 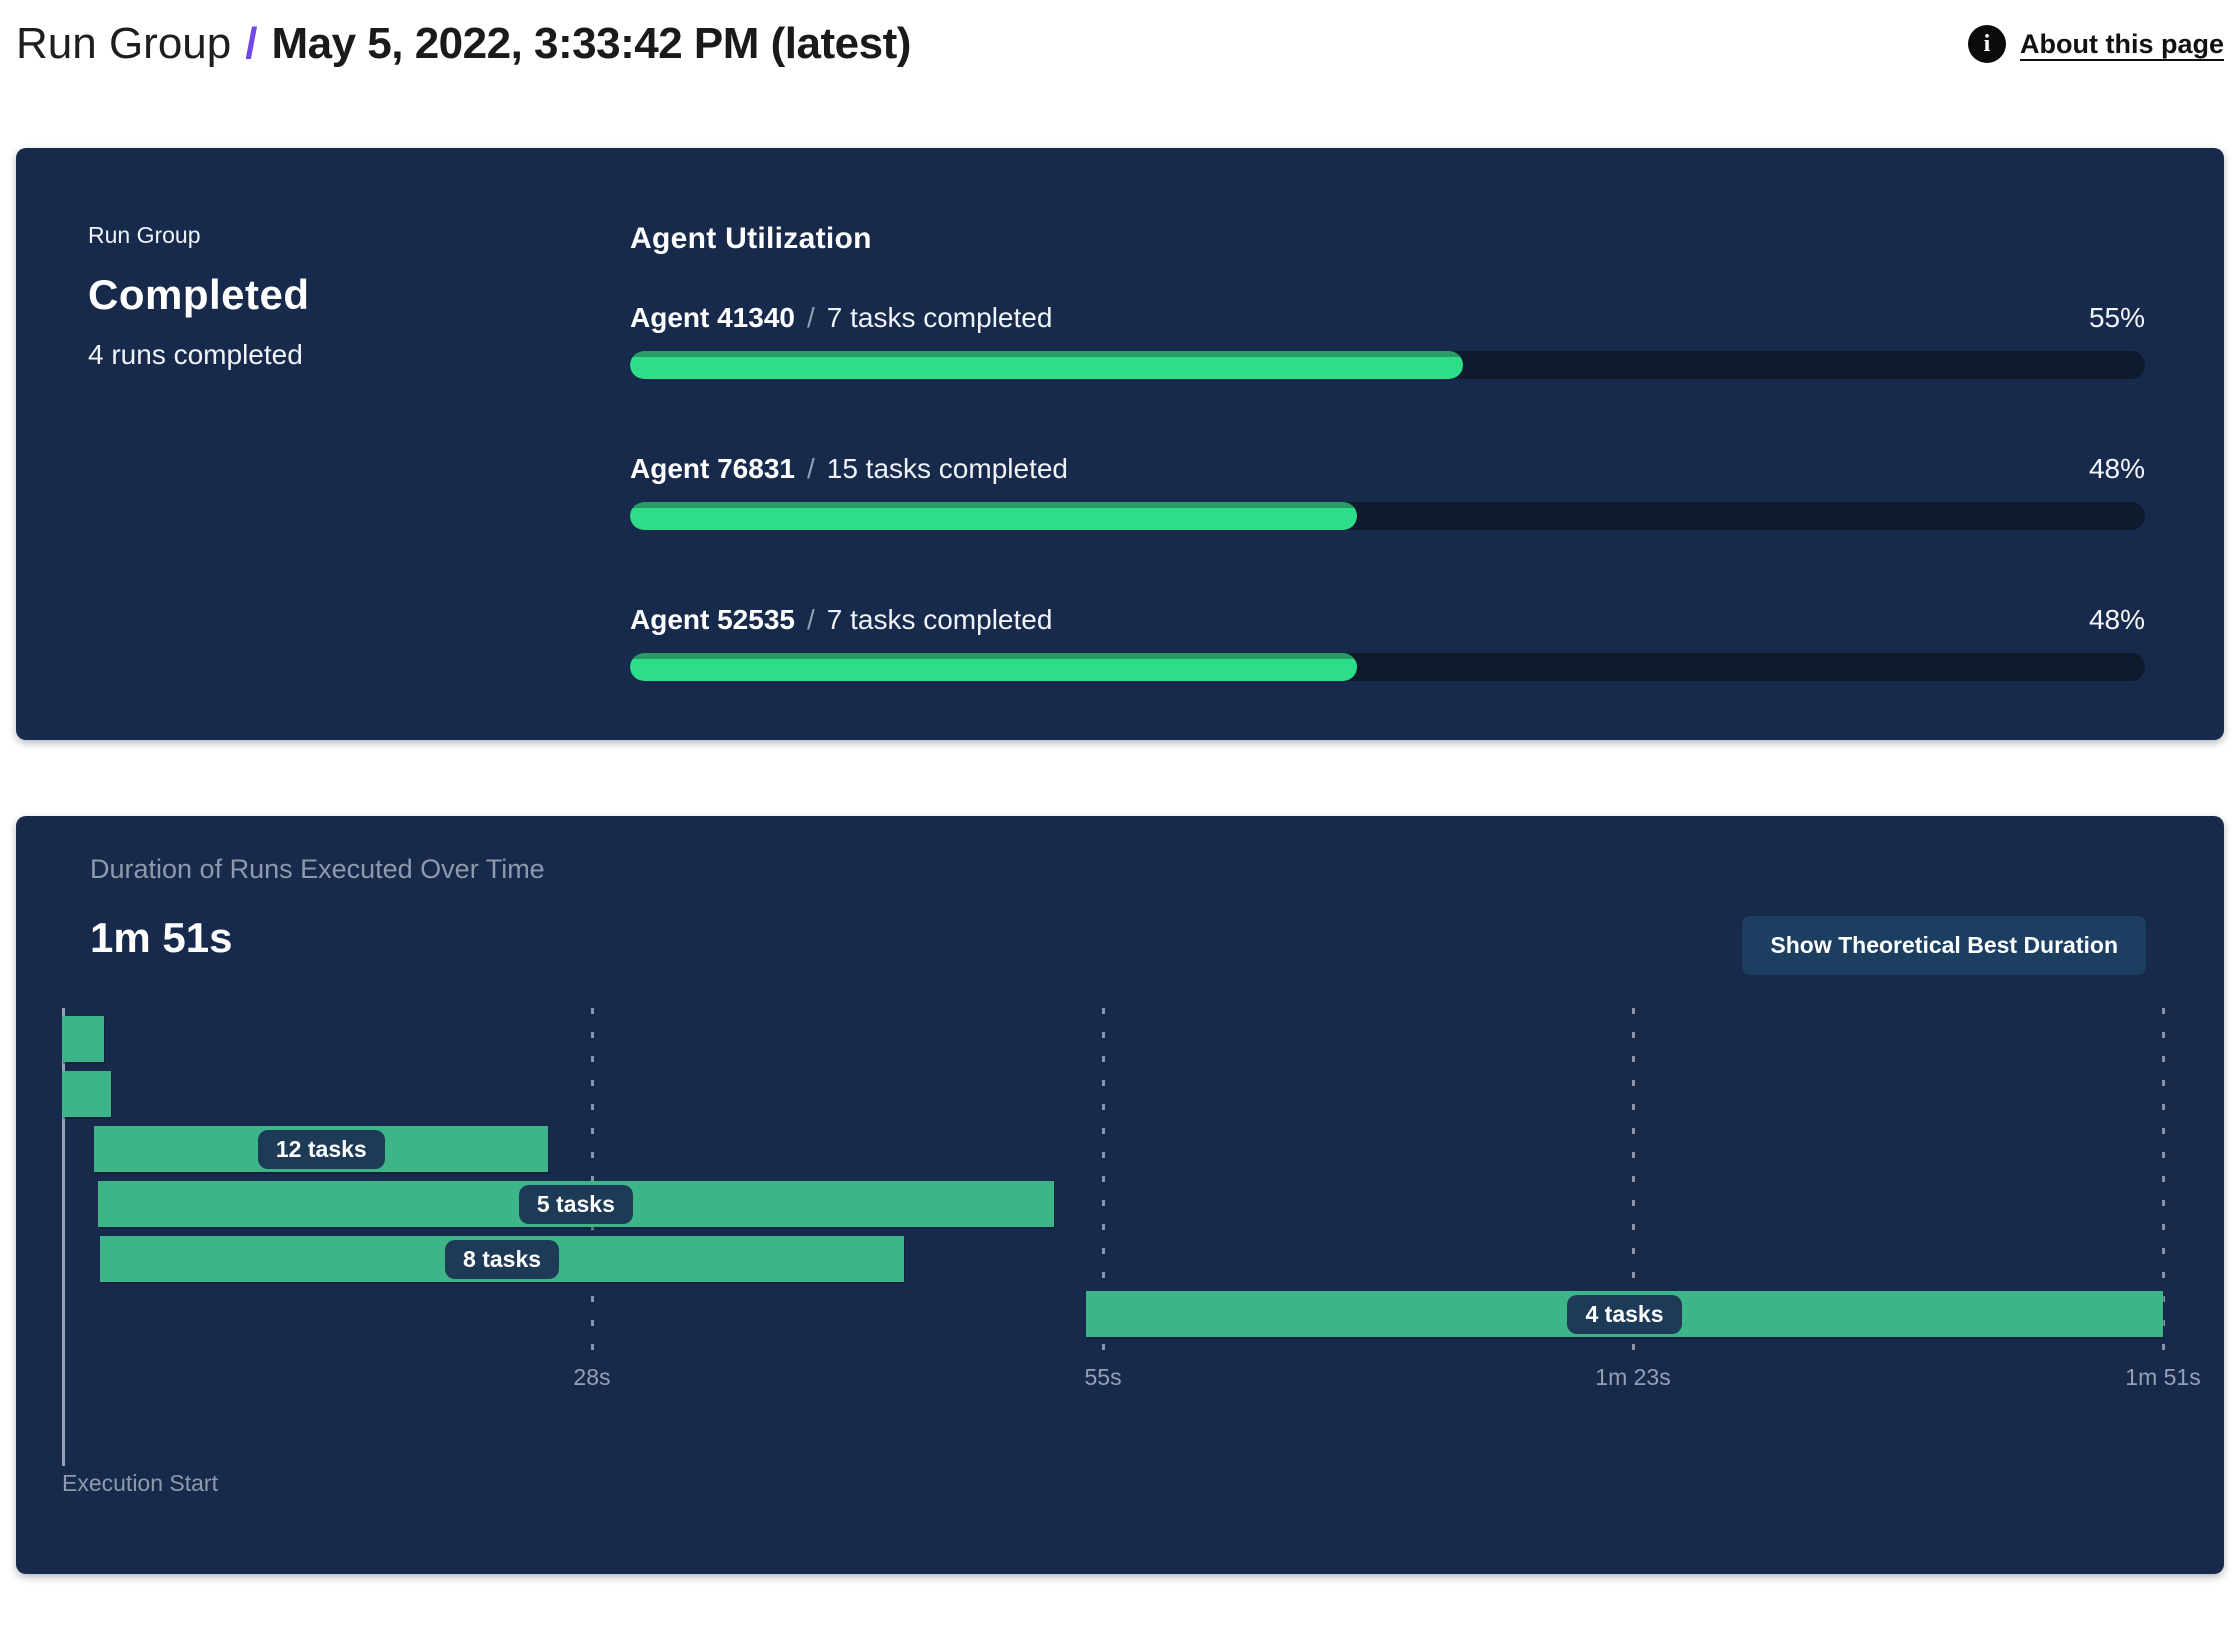 What do you see at coordinates (592, 1377) in the screenshot?
I see `x-axis-tick-label: 28s` at bounding box center [592, 1377].